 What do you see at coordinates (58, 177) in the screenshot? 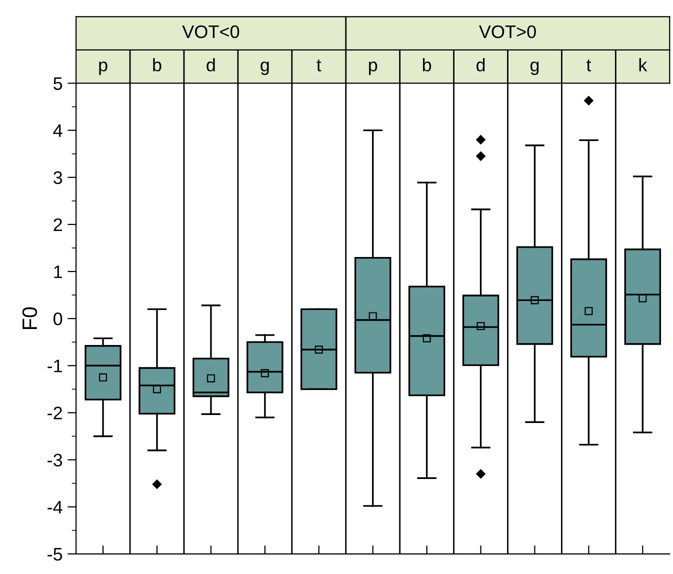
I see `y-tick-label: 3` at bounding box center [58, 177].